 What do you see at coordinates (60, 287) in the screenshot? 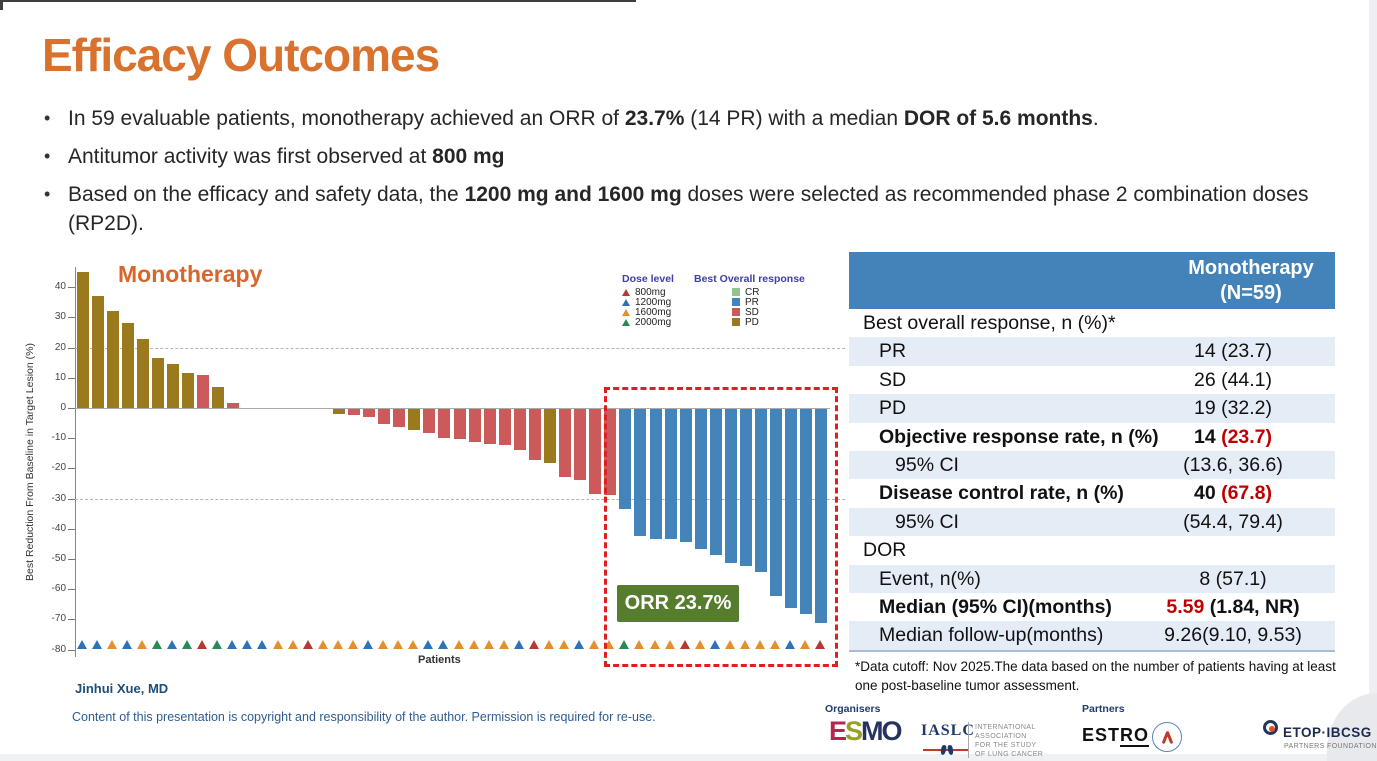
I see `y-tick-label: 40` at bounding box center [60, 287].